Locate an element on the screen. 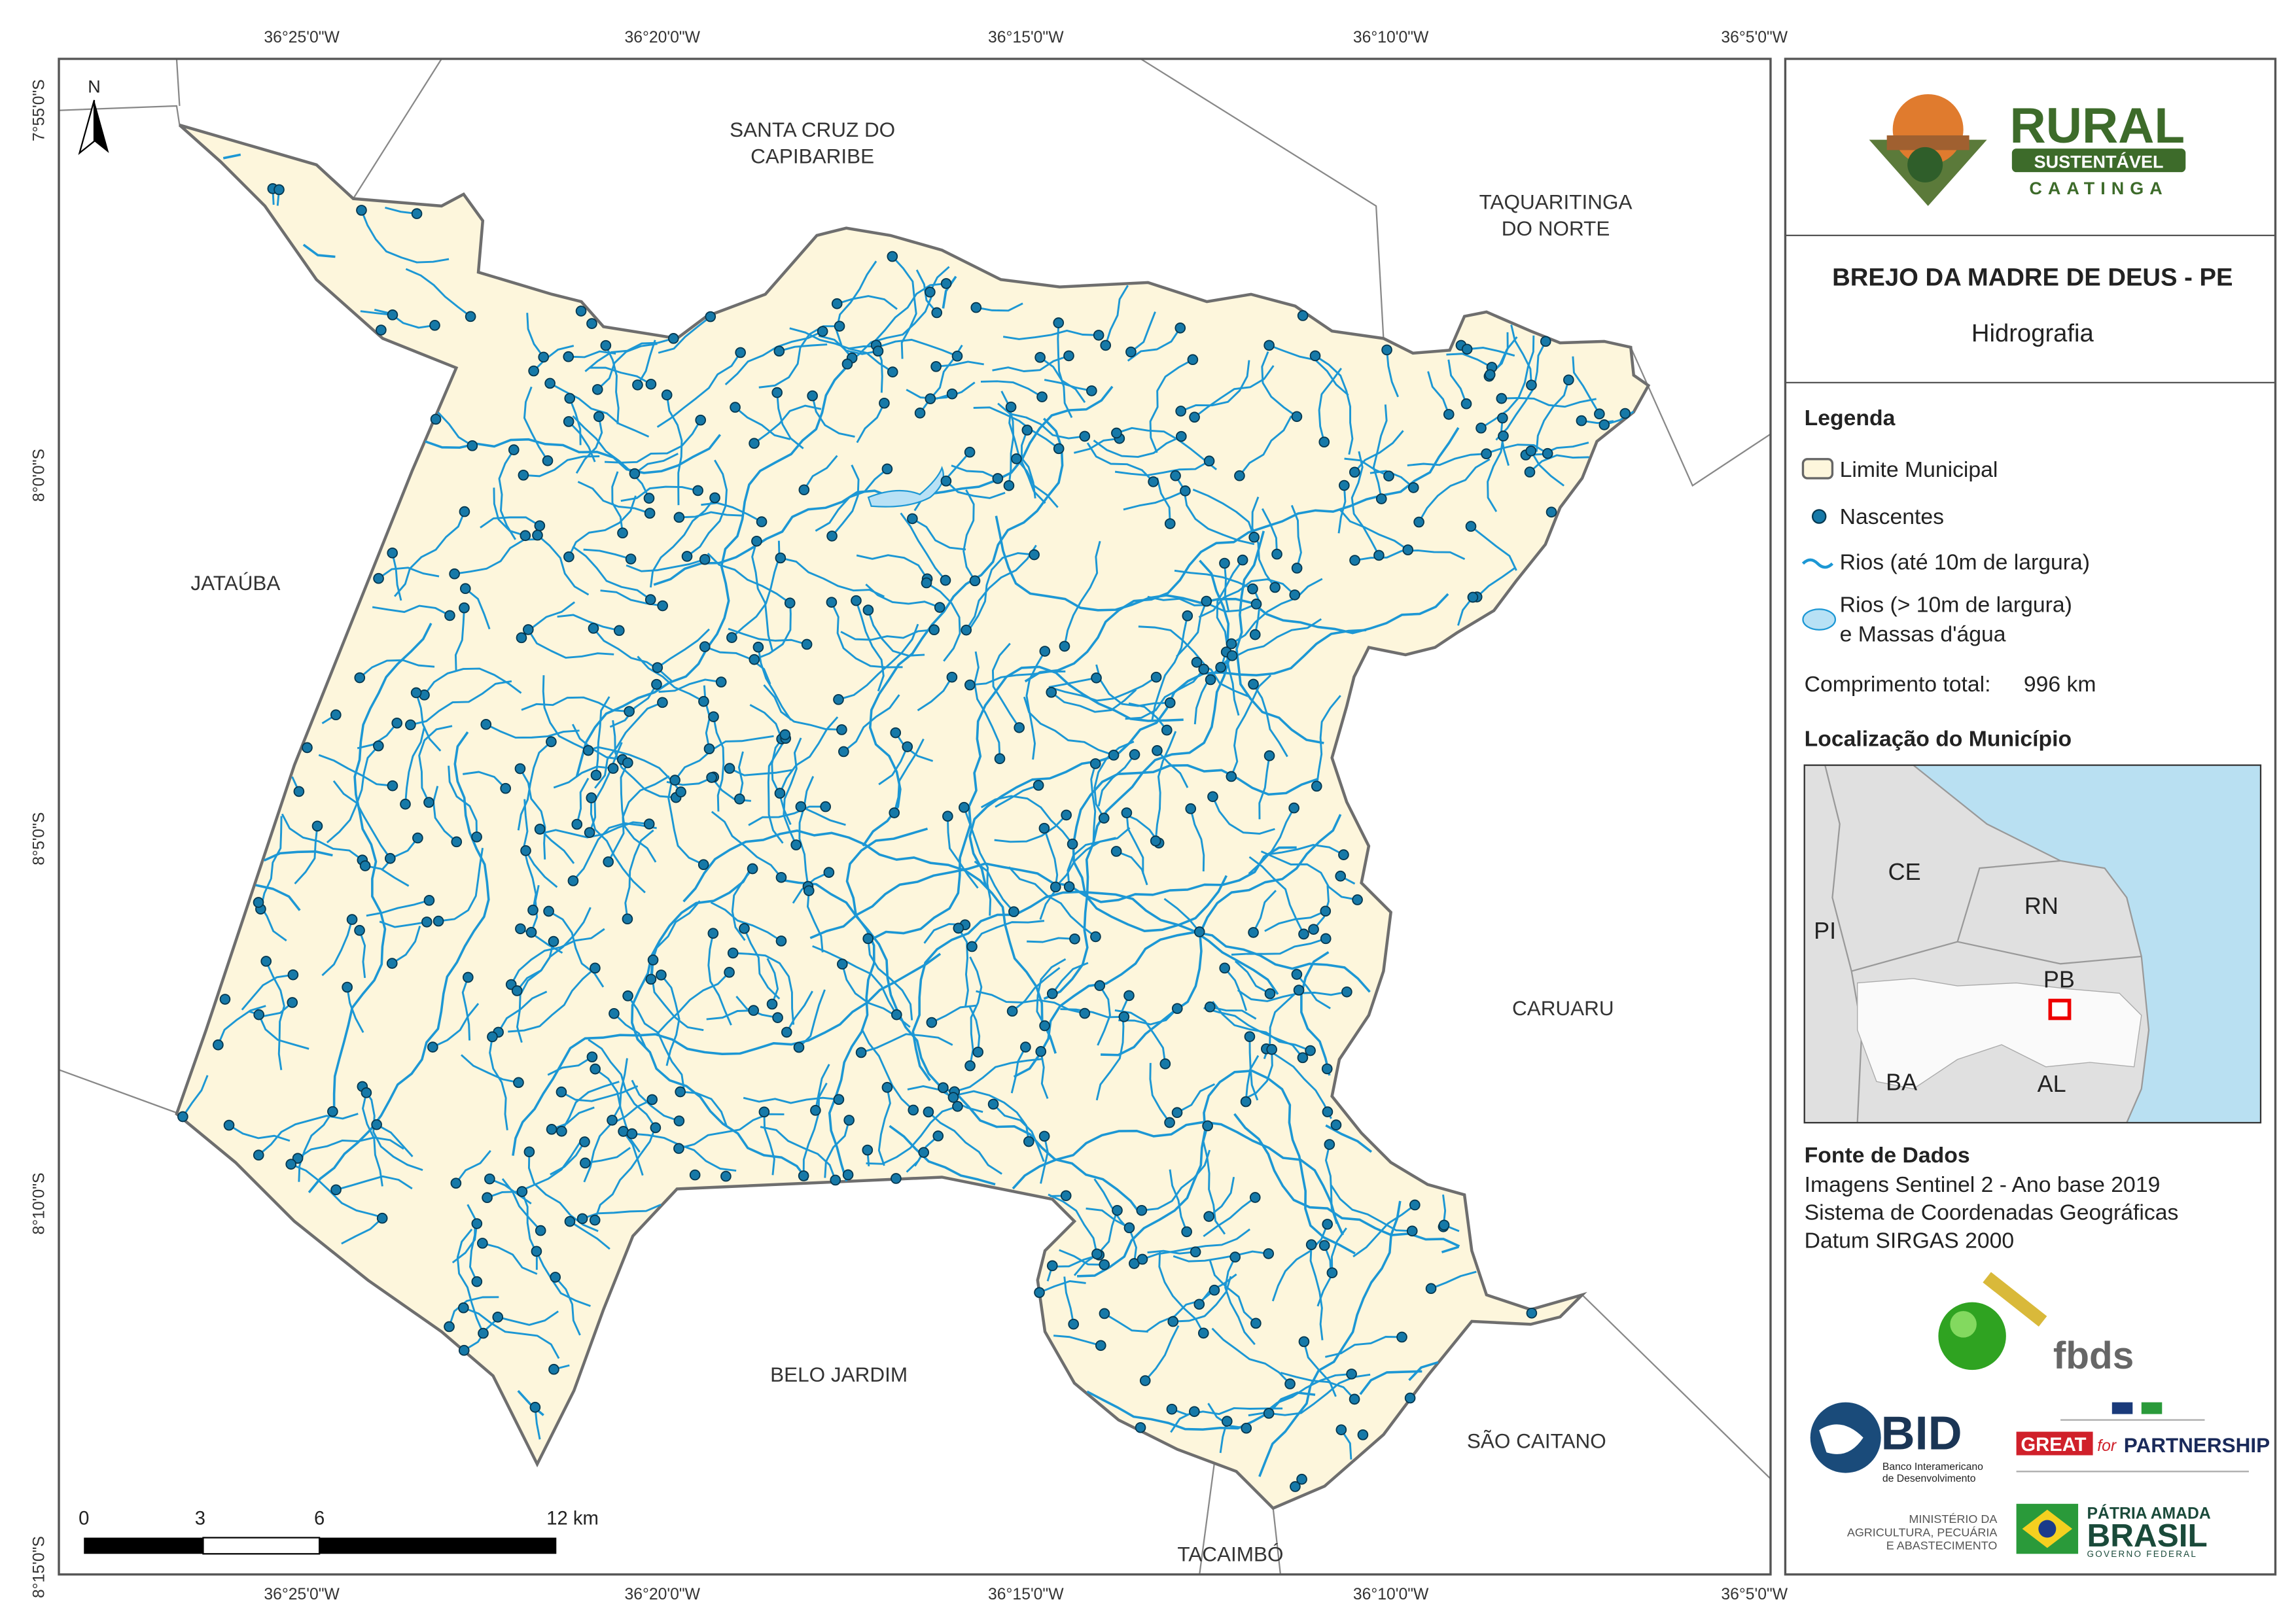 The image size is (2296, 1623). neighbor-label: JATAÚBA is located at coordinates (235, 583).